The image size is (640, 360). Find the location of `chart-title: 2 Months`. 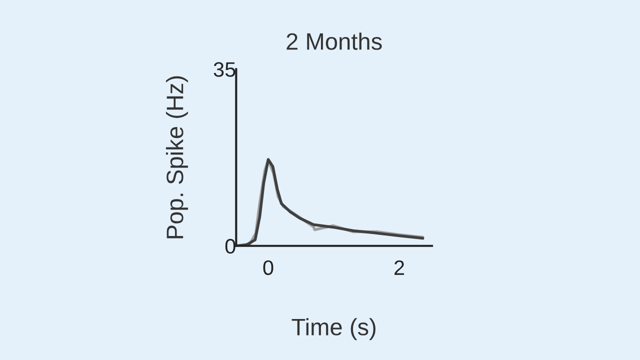

chart-title: 2 Months is located at coordinates (334, 41).